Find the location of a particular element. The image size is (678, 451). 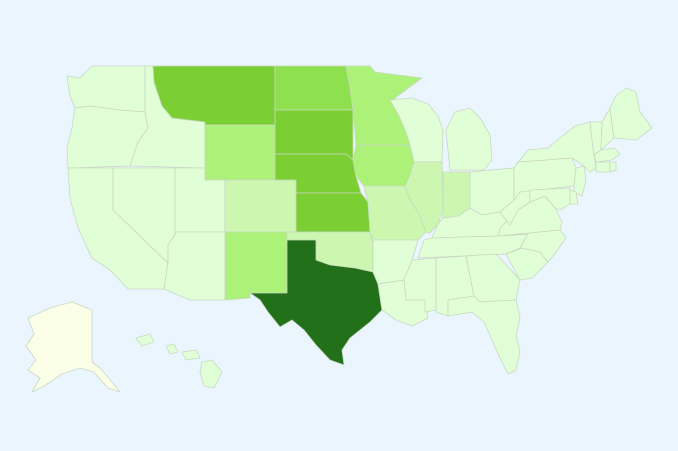

alaska-inset is located at coordinates (73, 347).